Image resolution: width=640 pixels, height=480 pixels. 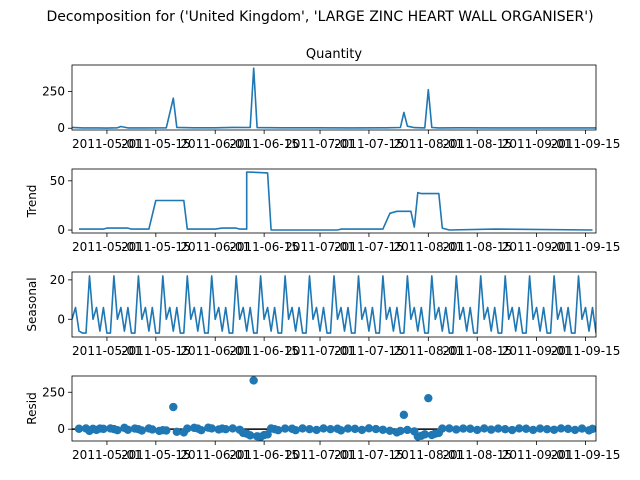 I want to click on trend-xtick-label: 2011-09-01, so click(x=537, y=247).